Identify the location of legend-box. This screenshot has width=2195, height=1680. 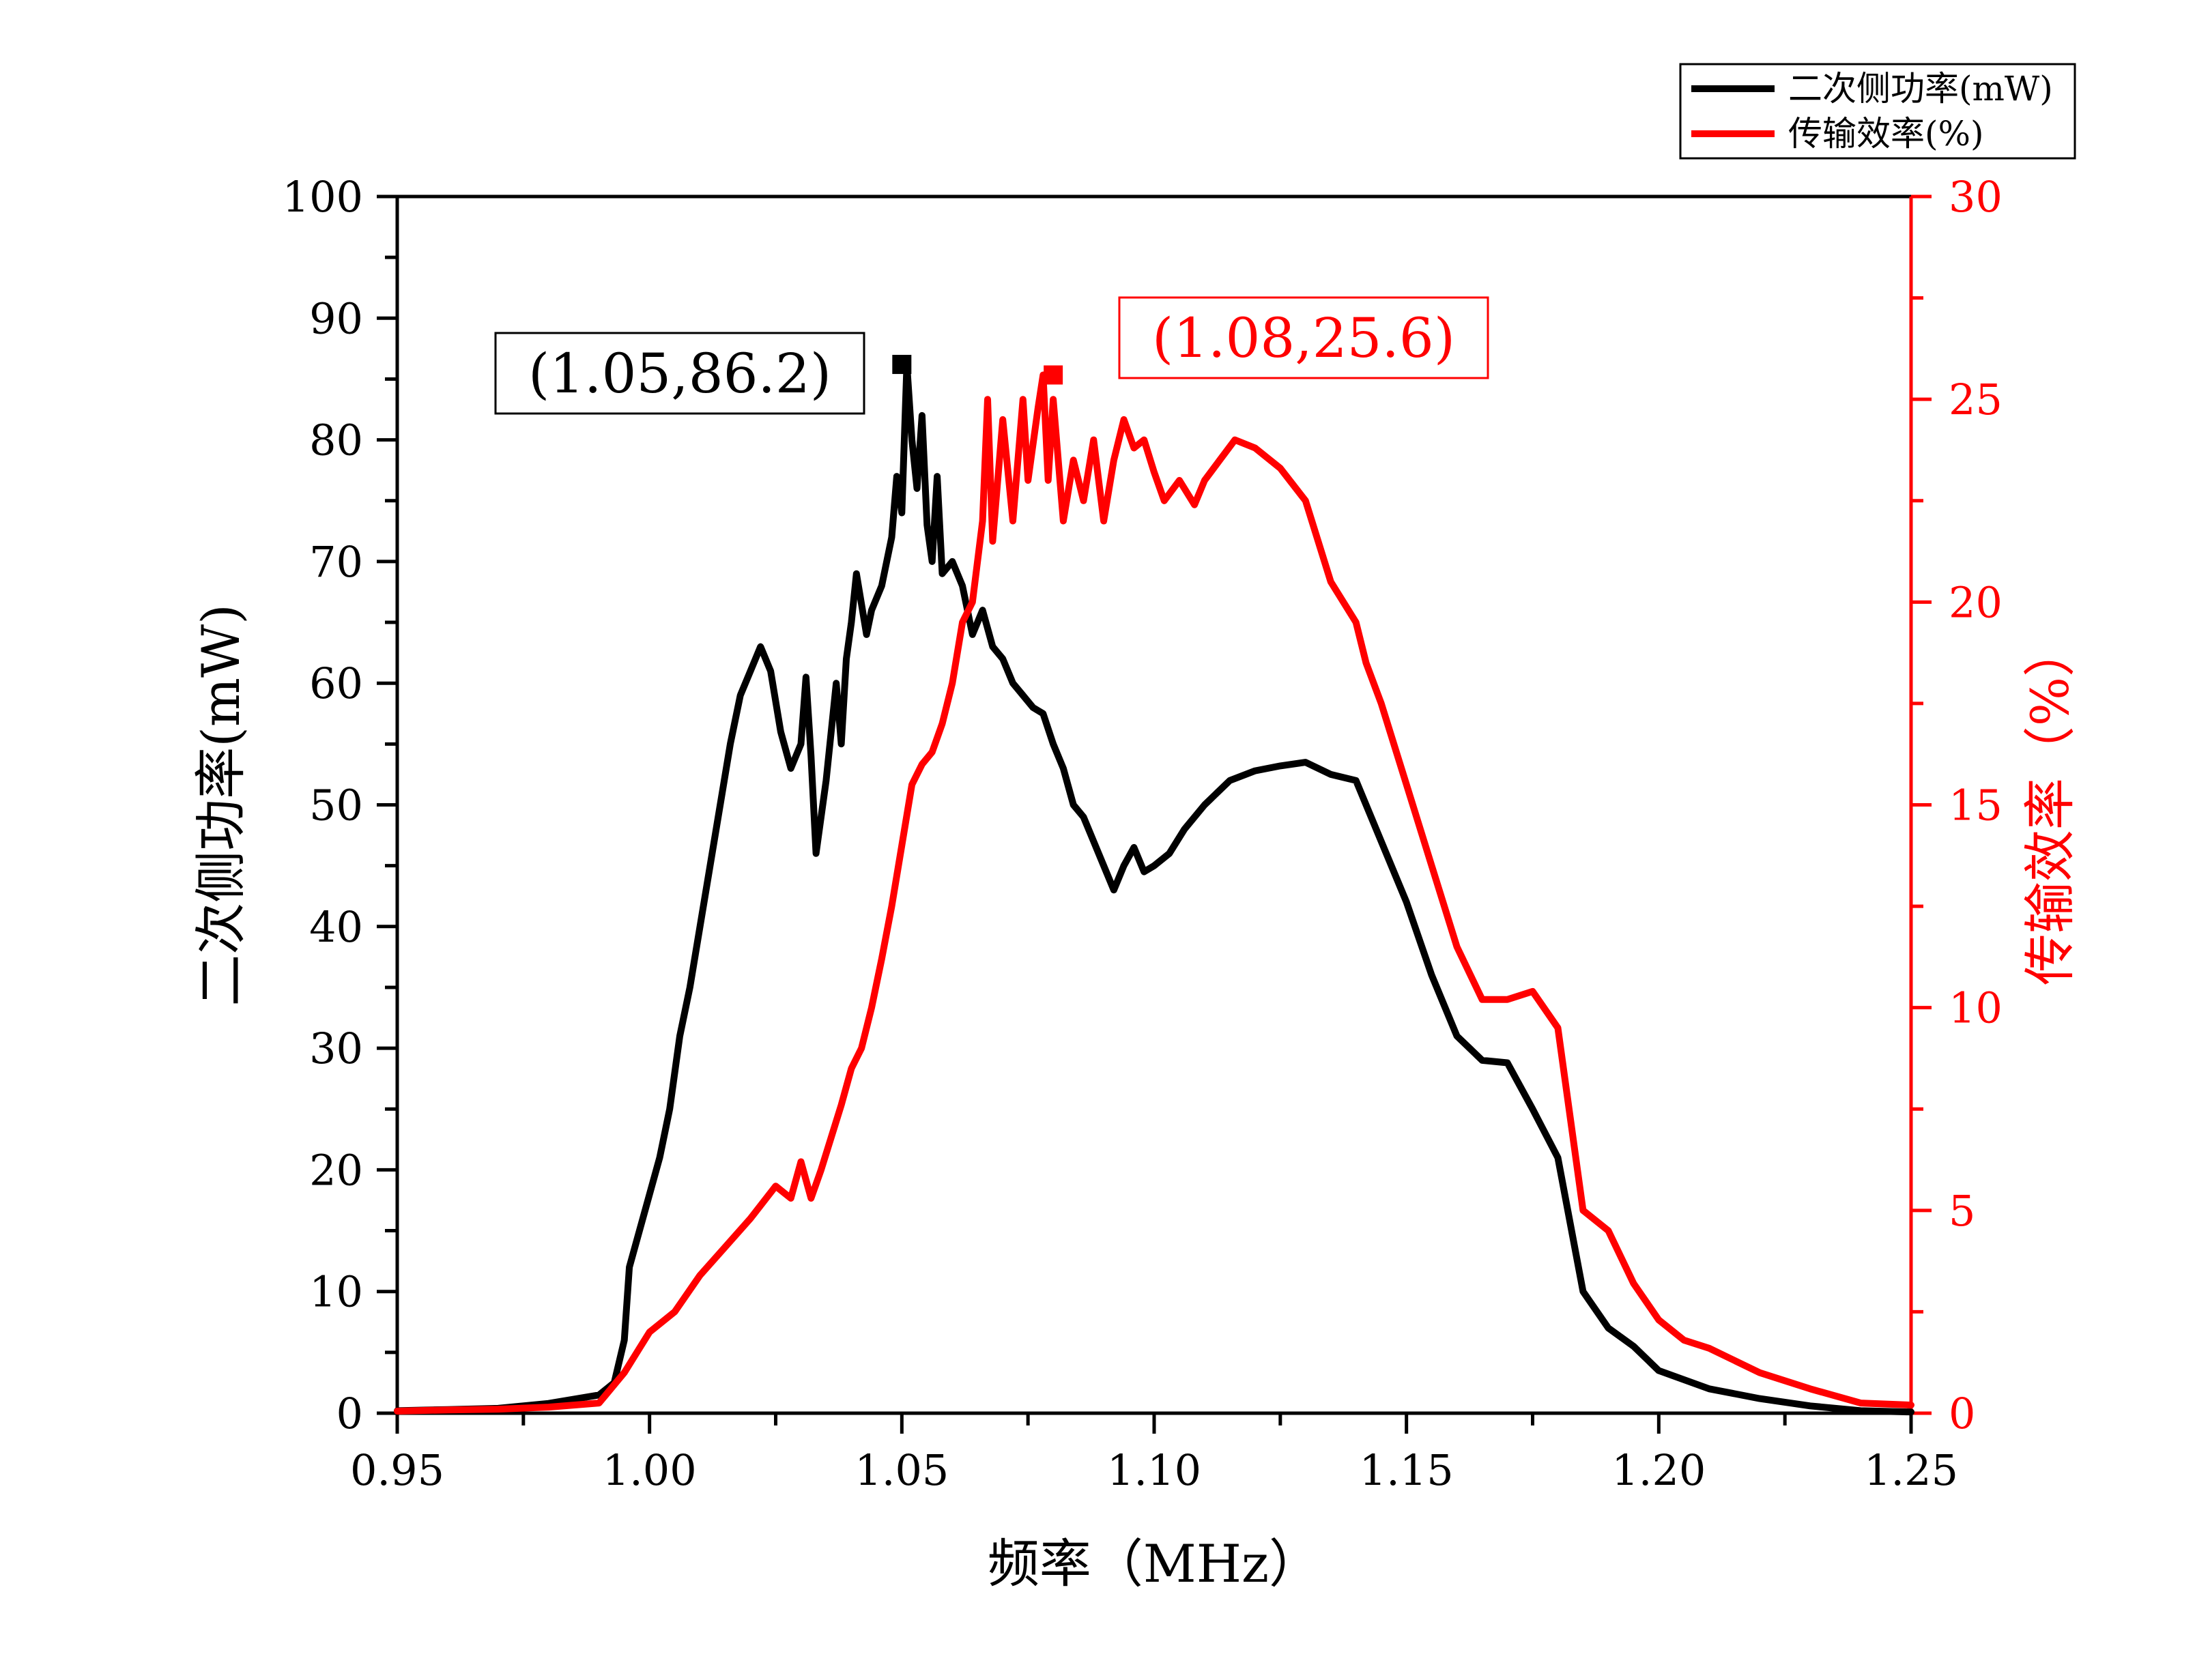
(1877, 111).